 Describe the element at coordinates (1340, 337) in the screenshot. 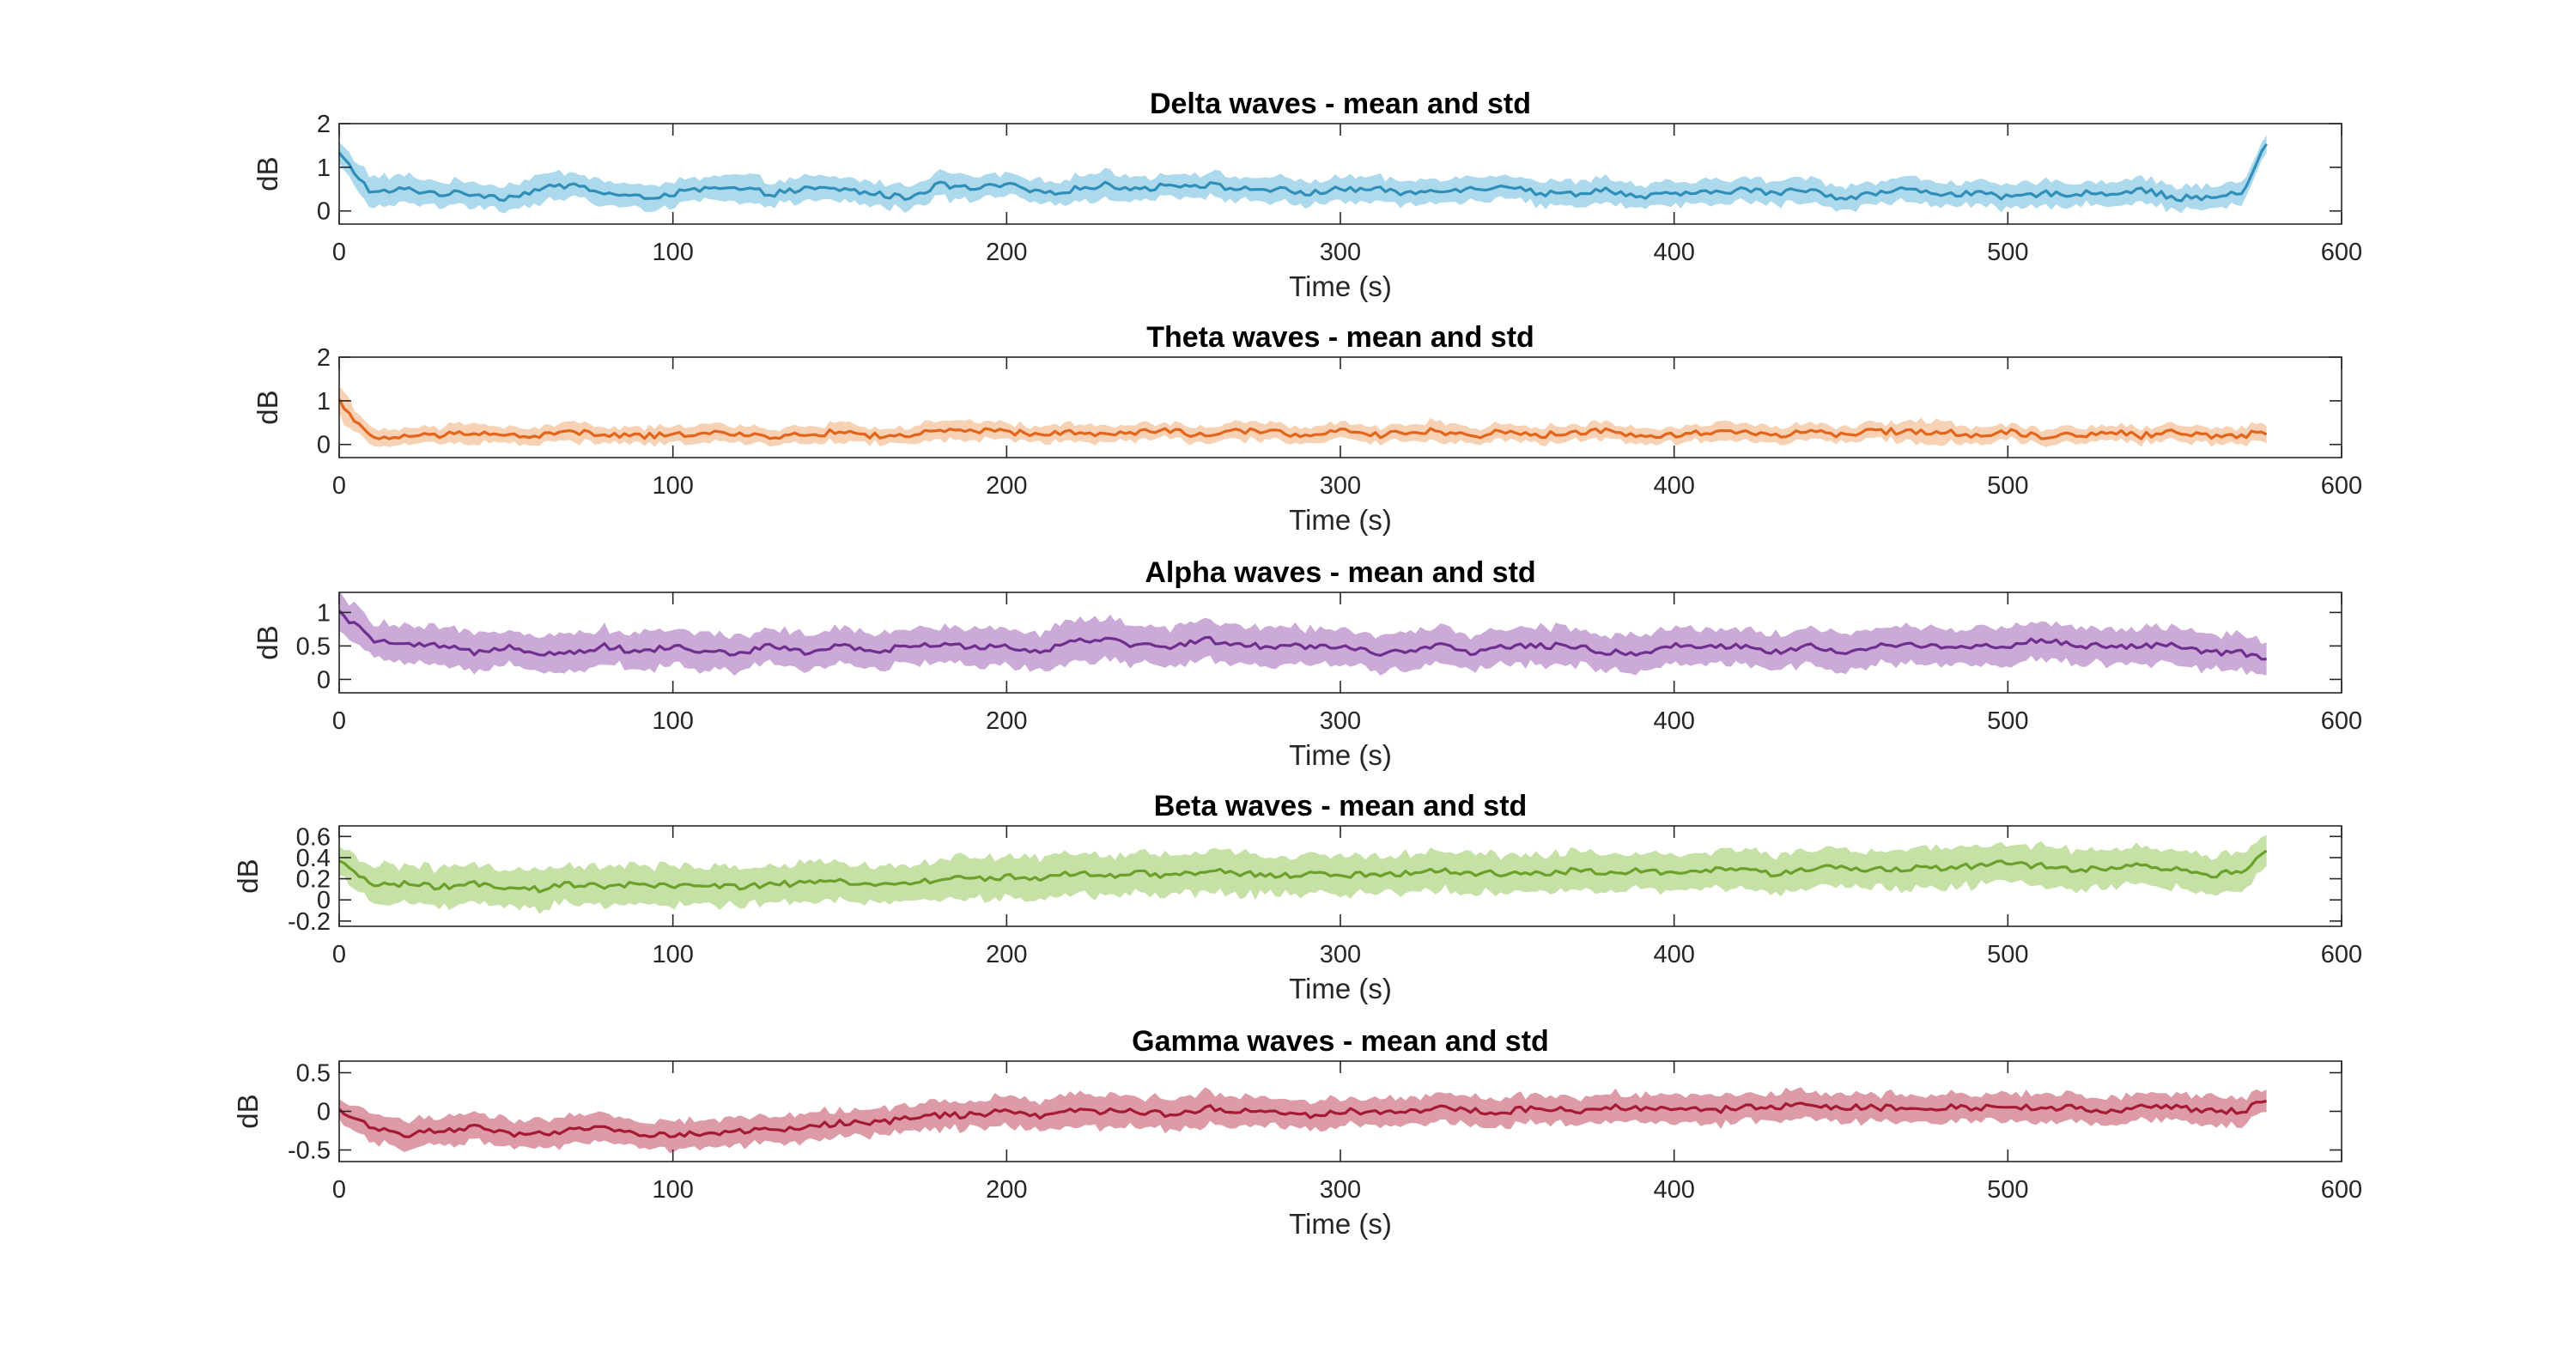

I see `chart-title: Theta waves - mean and std` at that location.